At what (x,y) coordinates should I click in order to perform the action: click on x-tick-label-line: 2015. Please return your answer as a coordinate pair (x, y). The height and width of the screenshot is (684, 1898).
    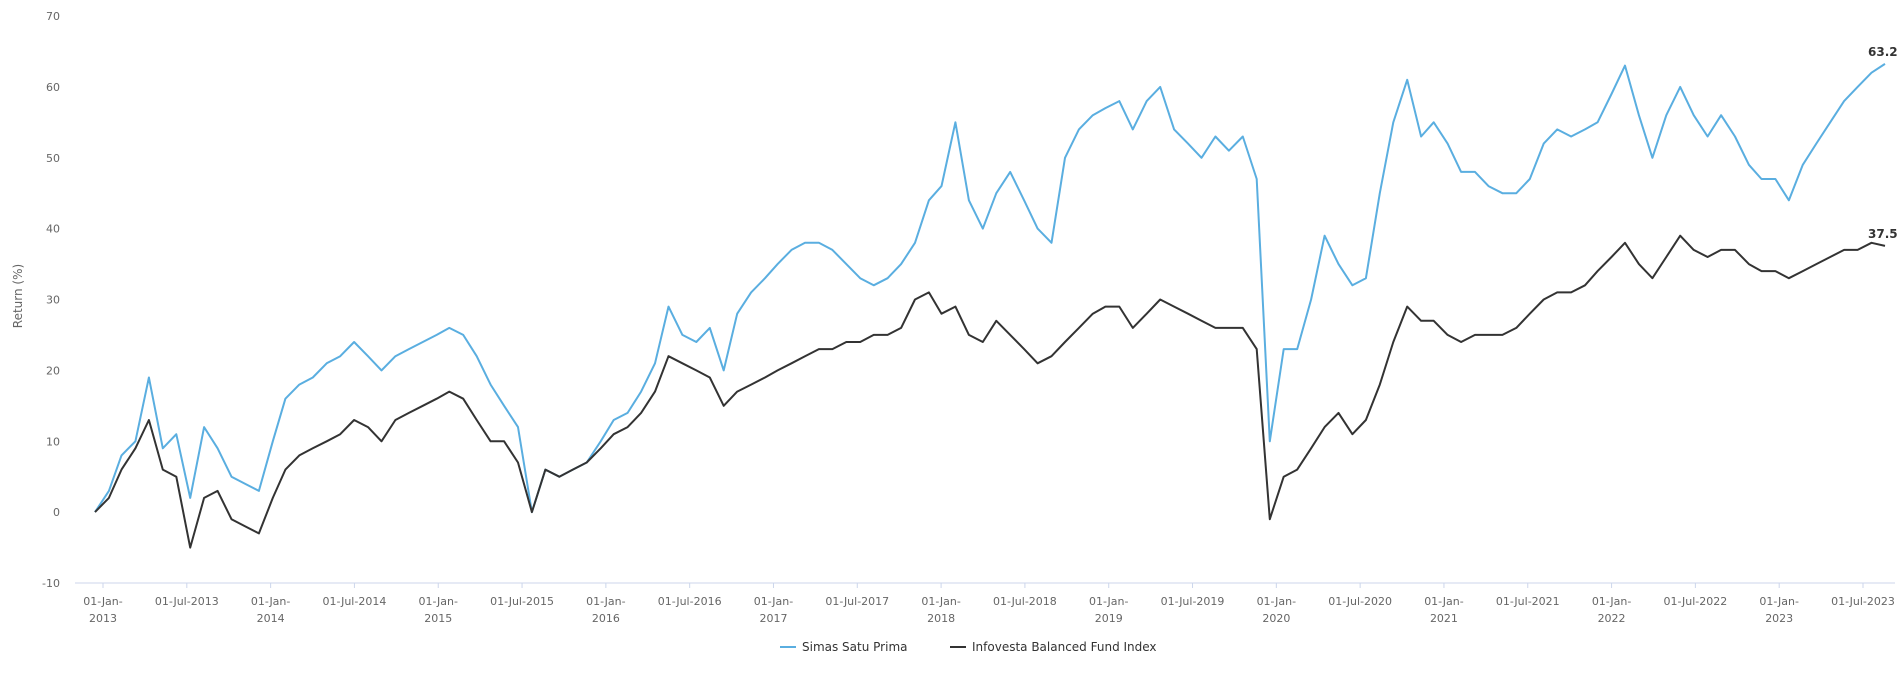
    Looking at the image, I should click on (438, 618).